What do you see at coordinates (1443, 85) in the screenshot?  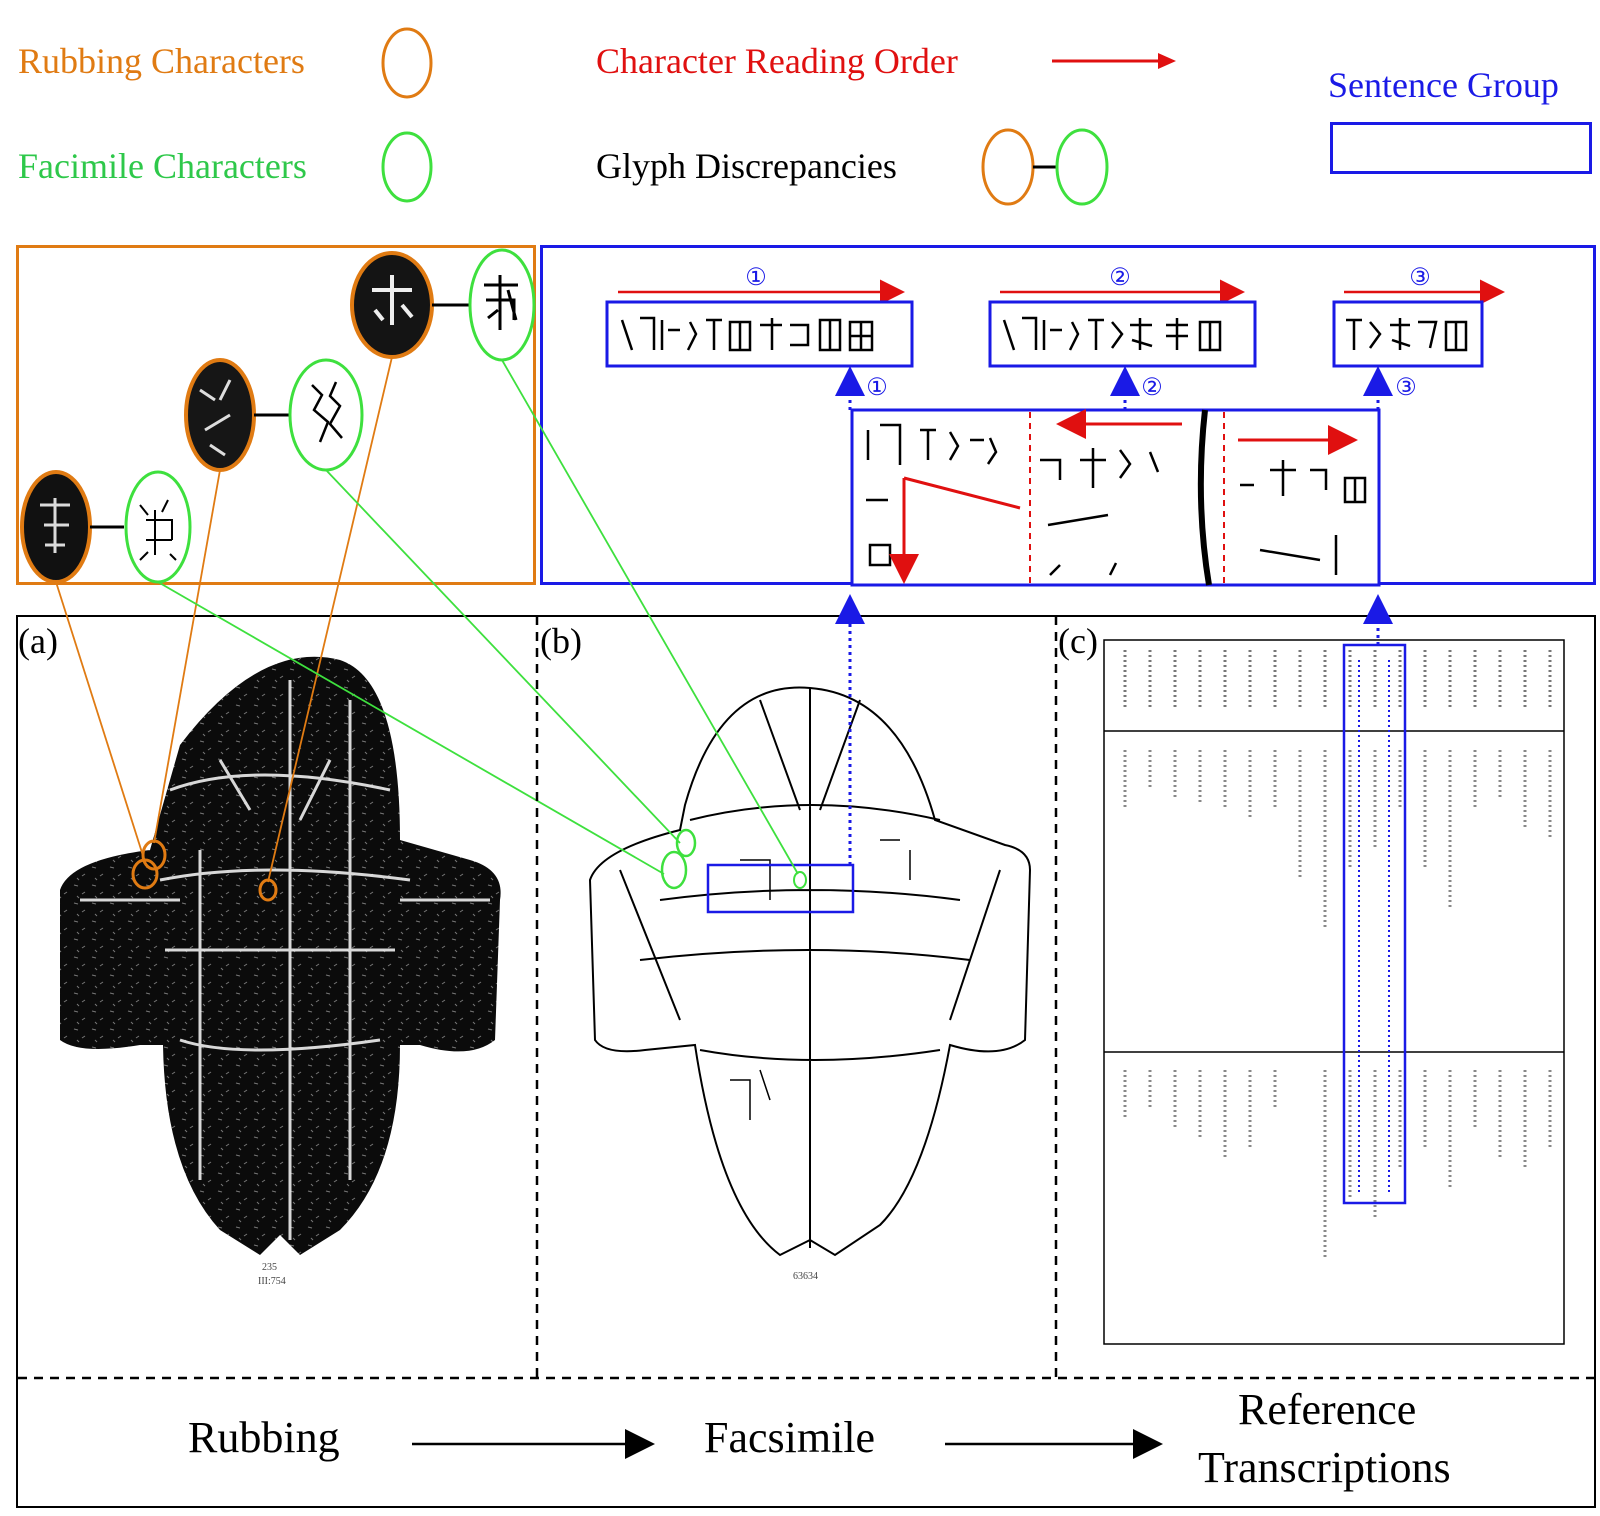 I see `legend-sentence-label: Sentence Group` at bounding box center [1443, 85].